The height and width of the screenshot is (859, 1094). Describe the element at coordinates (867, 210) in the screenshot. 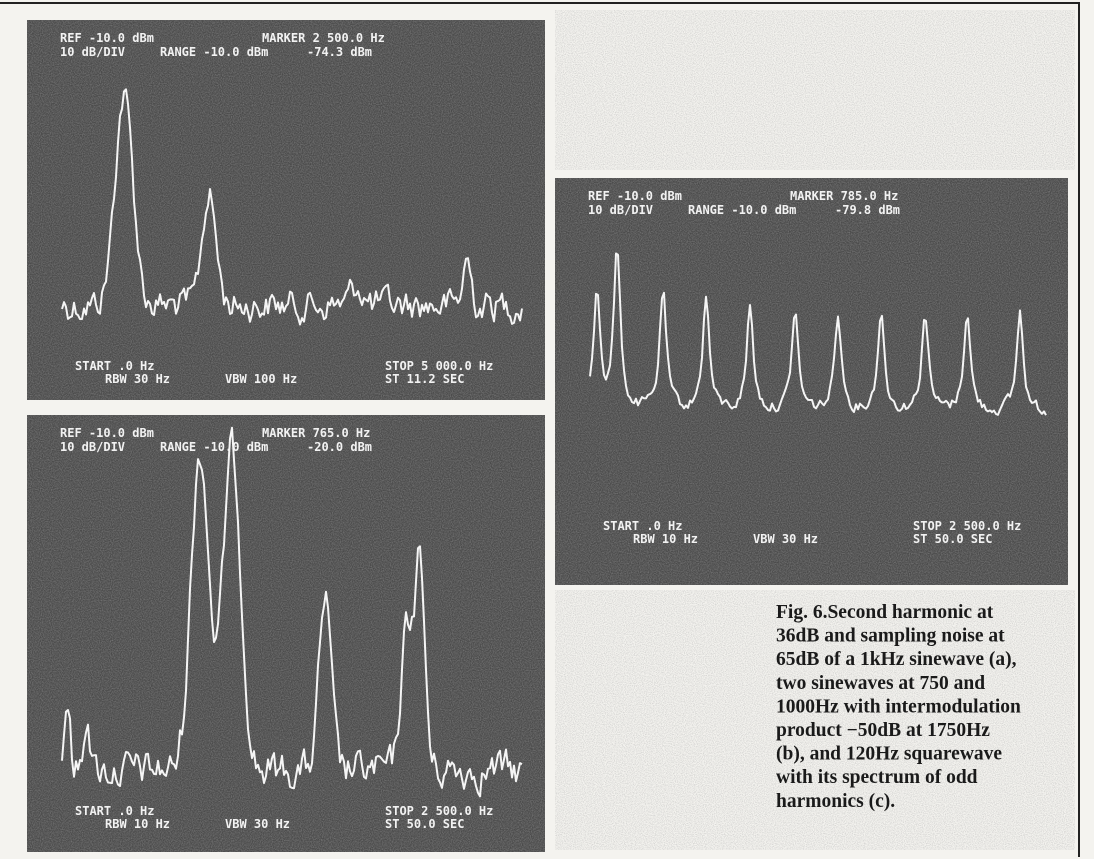

I see `screen-label: -79.8 dBm` at that location.